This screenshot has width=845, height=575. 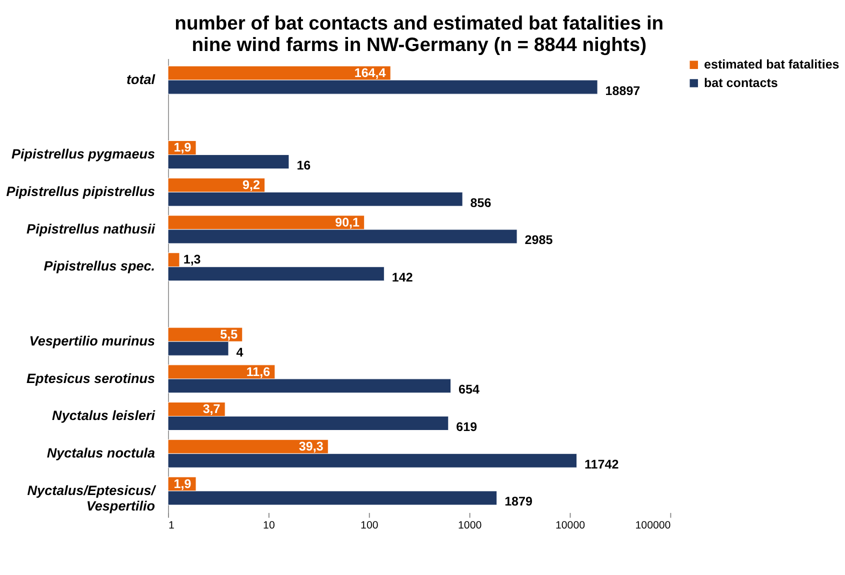 I want to click on y-tick-label: total, so click(x=141, y=79).